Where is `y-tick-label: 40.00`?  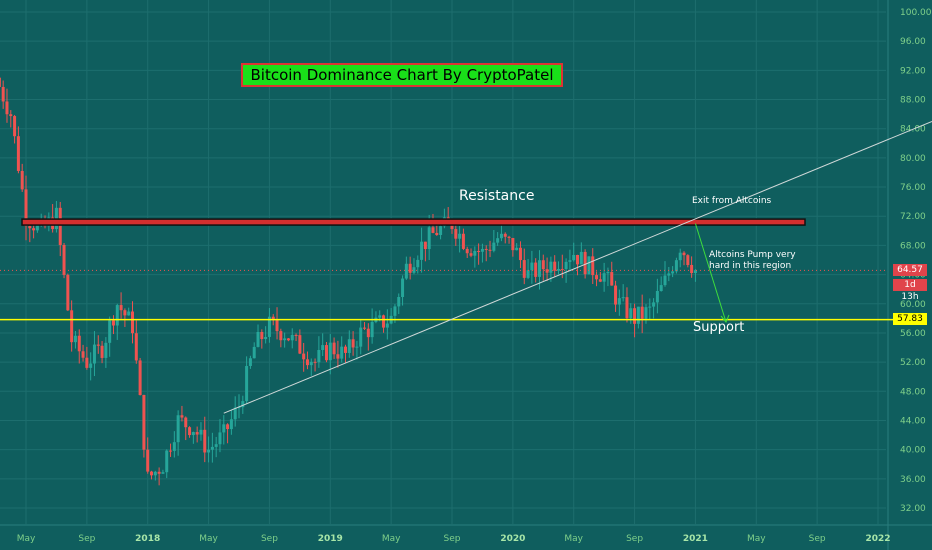 y-tick-label: 40.00 is located at coordinates (913, 451).